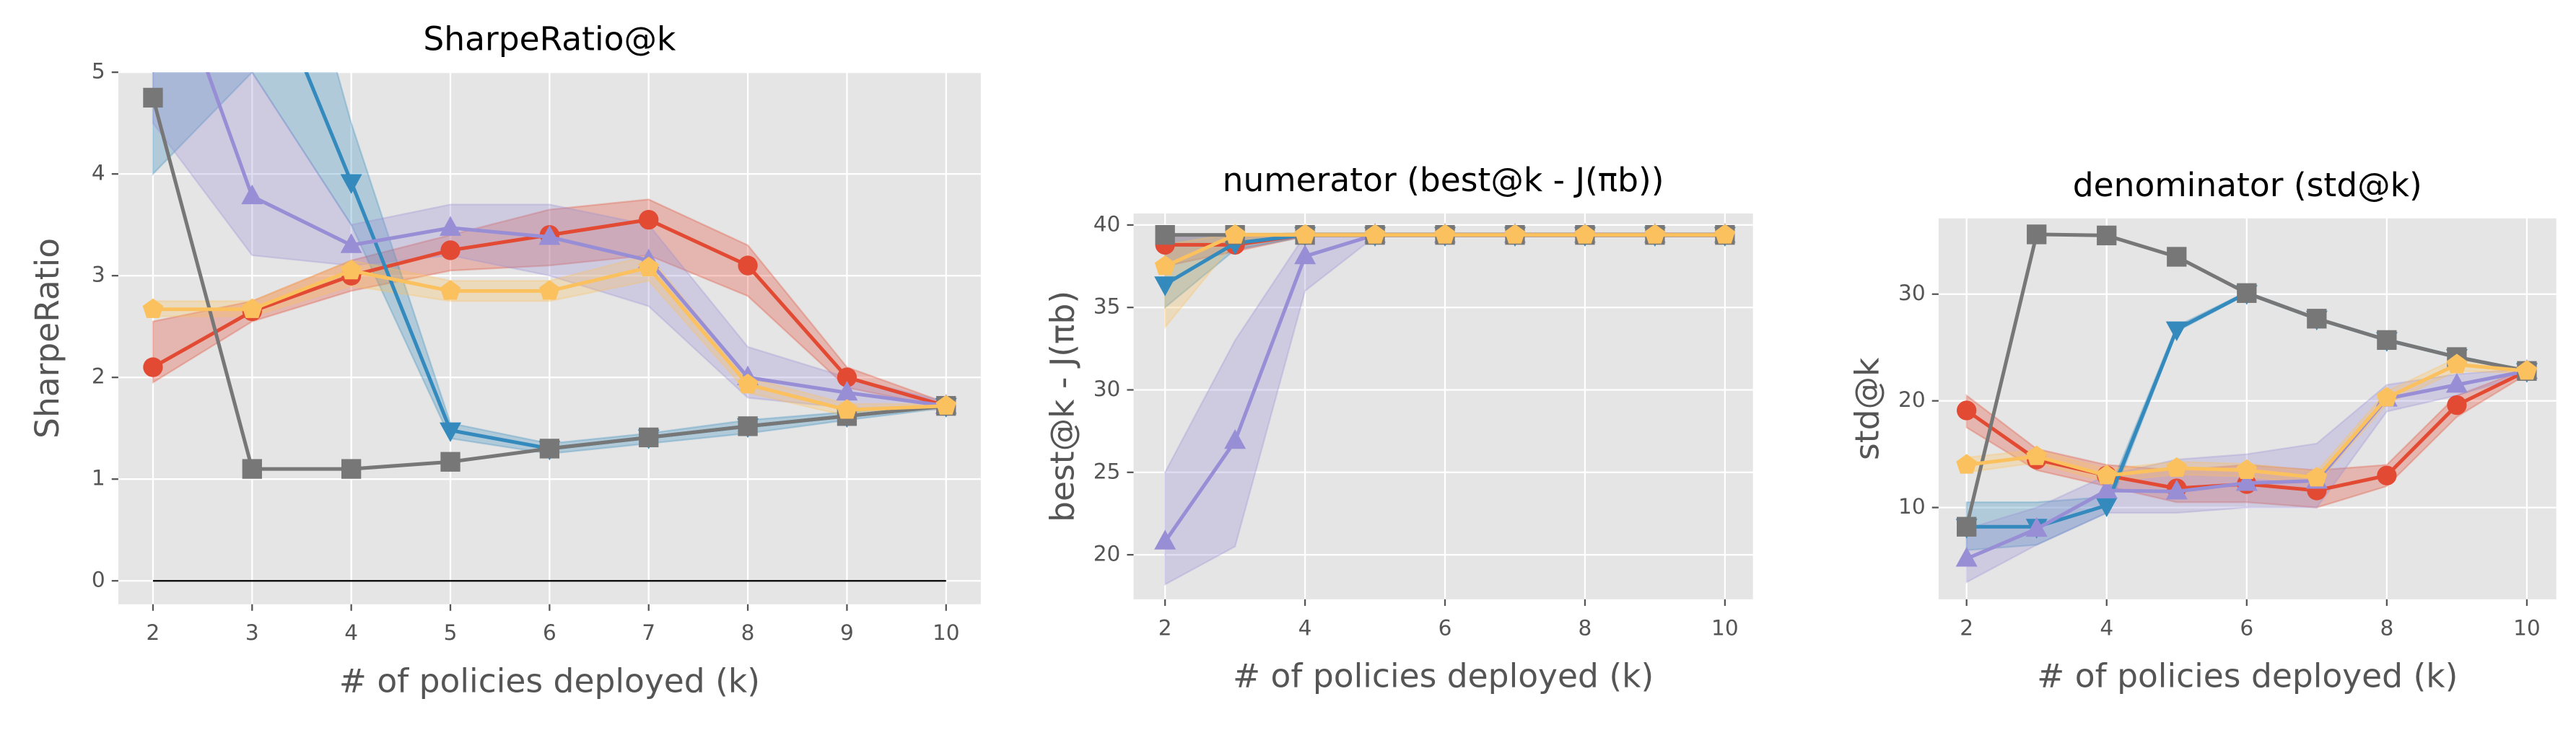 The width and height of the screenshot is (2576, 730). What do you see at coordinates (1107, 471) in the screenshot?
I see `y-tick-label: 25` at bounding box center [1107, 471].